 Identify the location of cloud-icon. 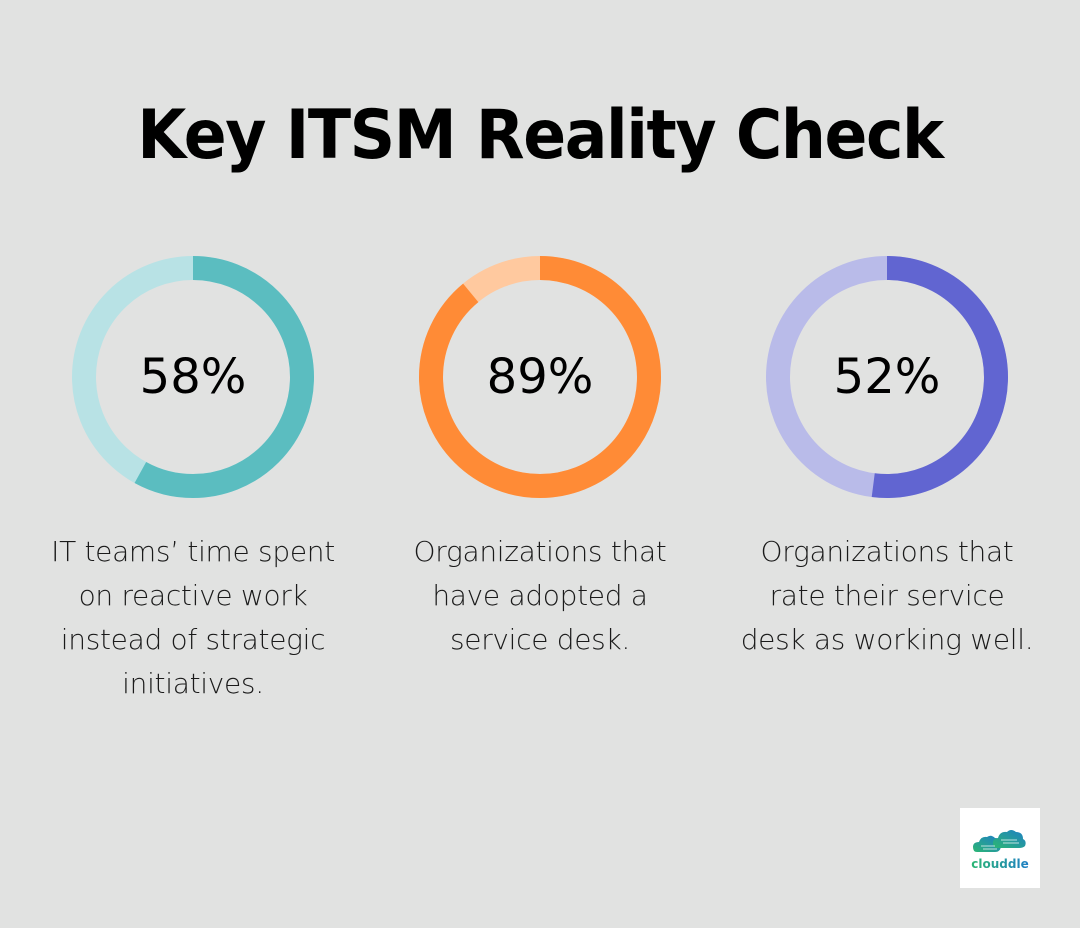
(999, 840).